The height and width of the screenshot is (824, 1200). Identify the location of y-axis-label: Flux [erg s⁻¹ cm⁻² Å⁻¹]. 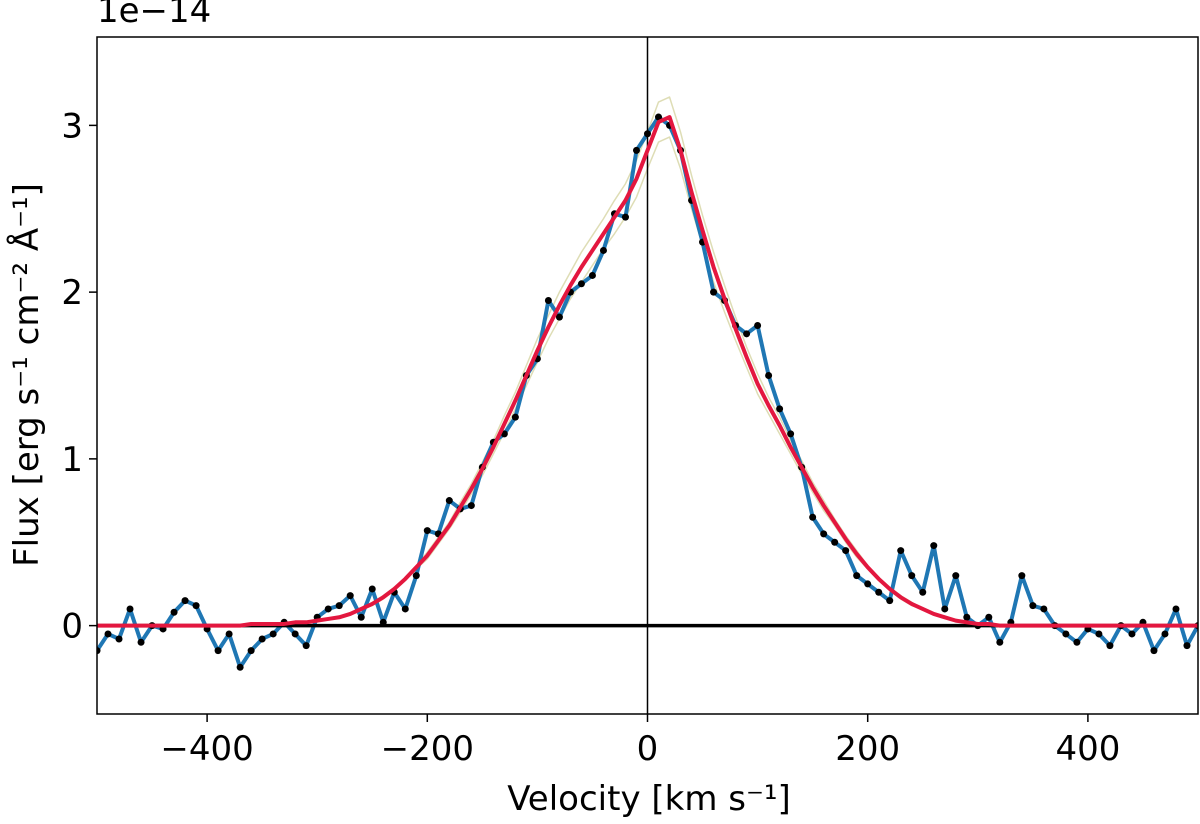
(26, 375).